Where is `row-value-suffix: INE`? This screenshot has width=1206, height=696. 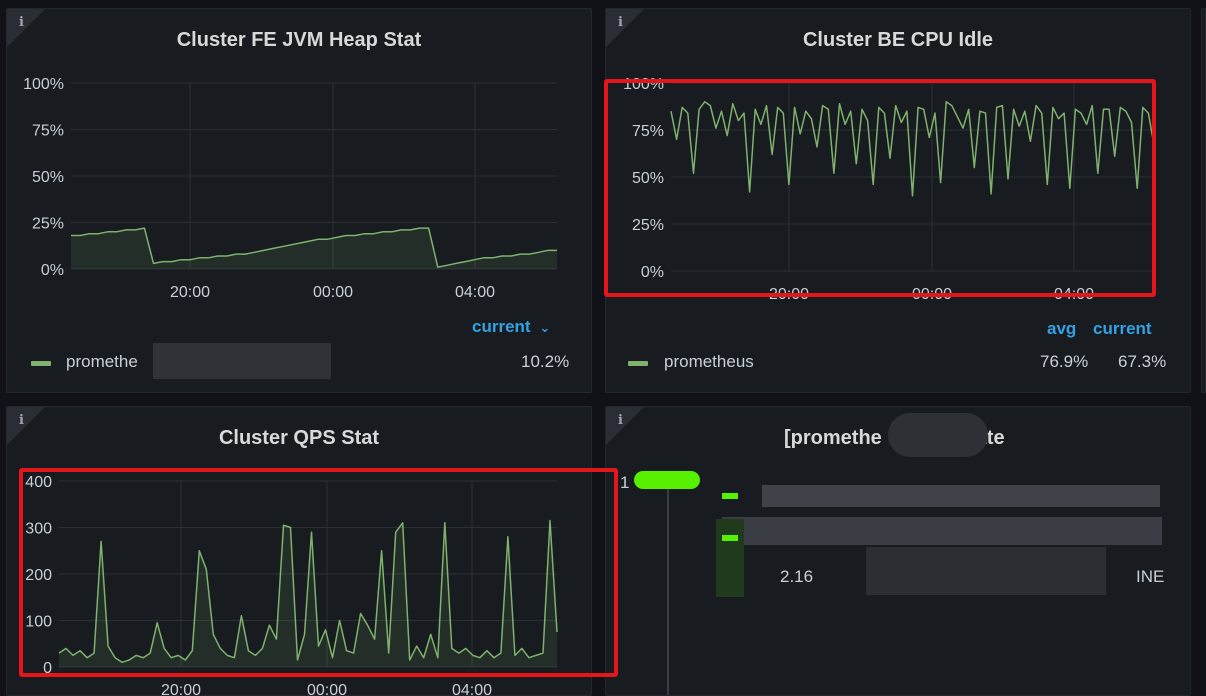
row-value-suffix: INE is located at coordinates (1150, 576).